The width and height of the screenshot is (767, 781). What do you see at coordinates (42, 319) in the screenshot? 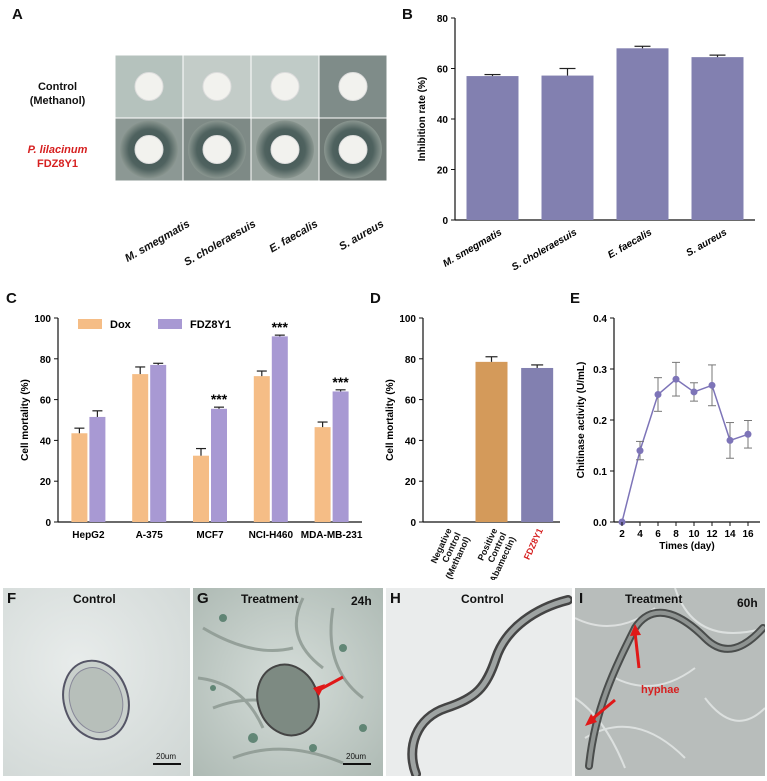
I see `chart-c-y-tick-label: 100` at bounding box center [42, 319].